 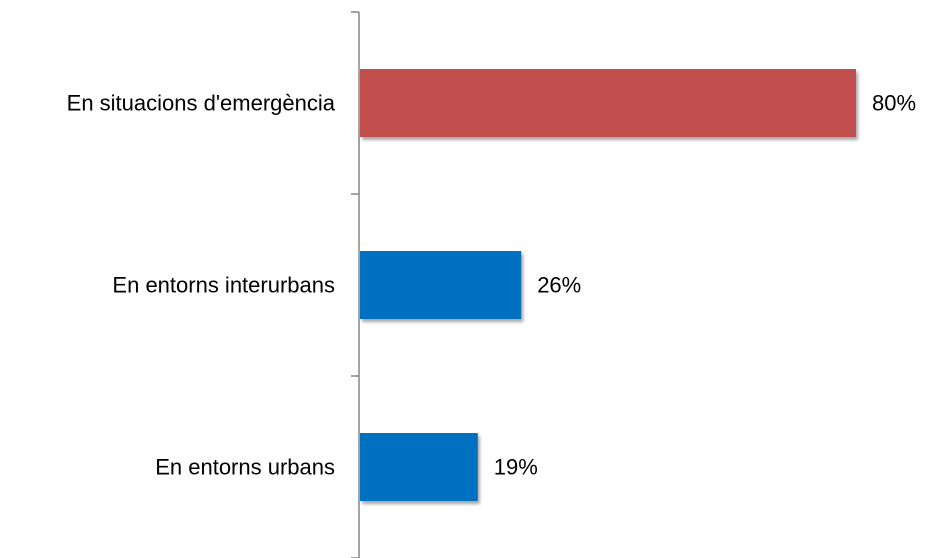 What do you see at coordinates (245, 467) in the screenshot?
I see `category-label: En entorns urbans` at bounding box center [245, 467].